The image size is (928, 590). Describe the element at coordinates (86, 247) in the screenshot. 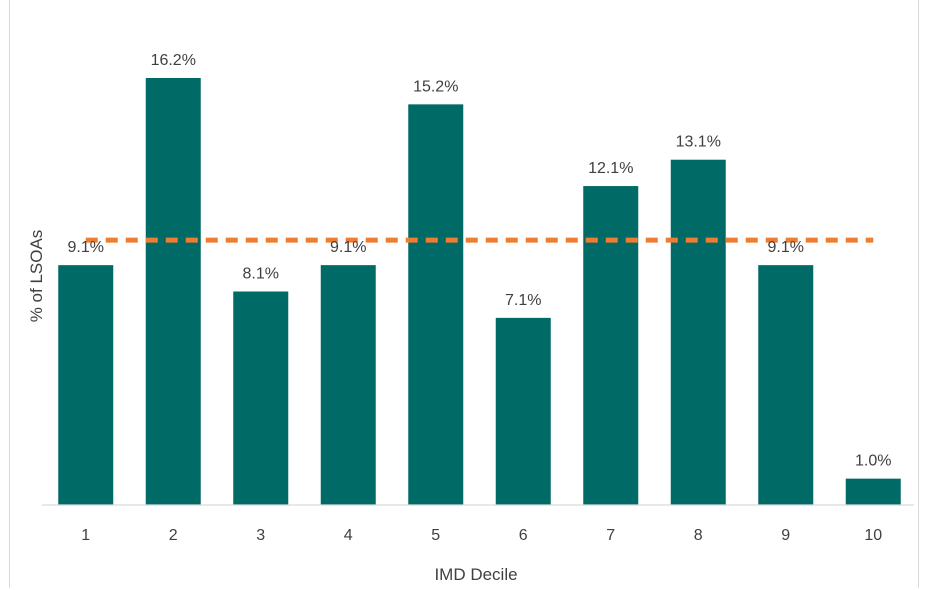

I see `data-label-decile-1: 9.1%` at that location.